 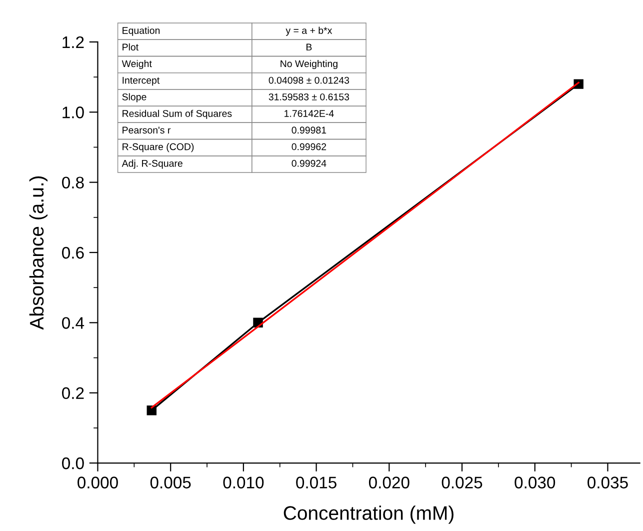 What do you see at coordinates (158, 147) in the screenshot?
I see `annotation: R-Square (COD)` at bounding box center [158, 147].